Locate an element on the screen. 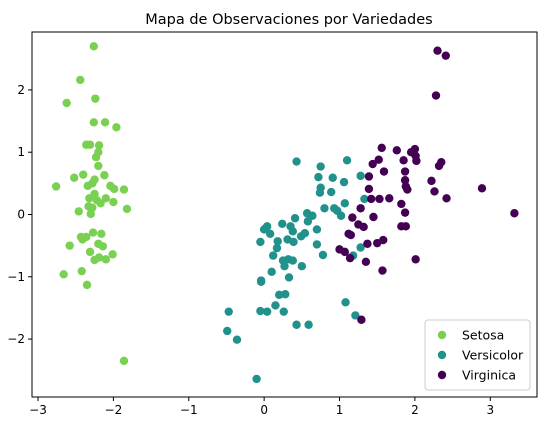  x-axis: −3 −2 −1 0 1 2 3 is located at coordinates (261, 407).